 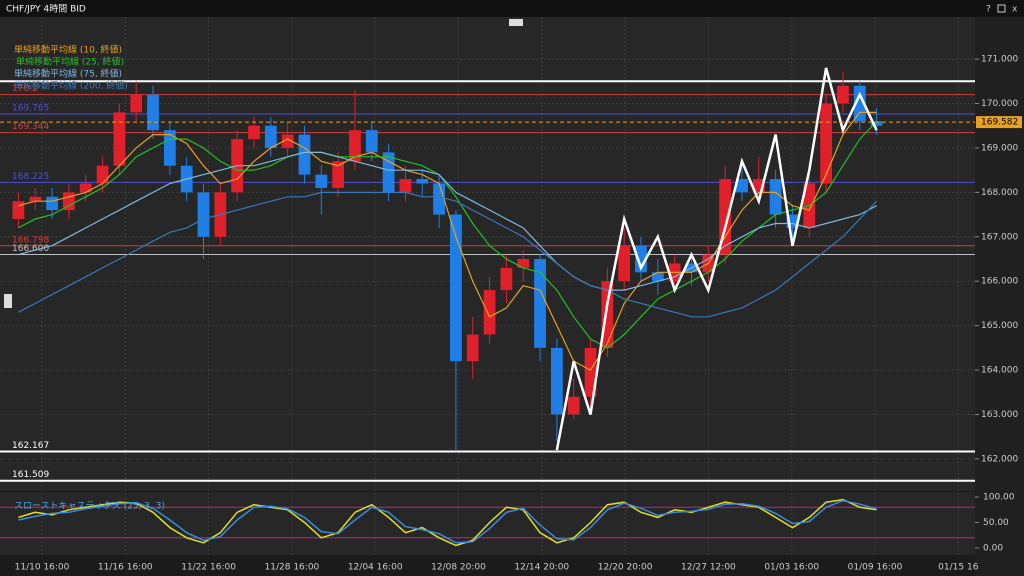 I want to click on y-tick-label: 169.000, so click(x=999, y=148).